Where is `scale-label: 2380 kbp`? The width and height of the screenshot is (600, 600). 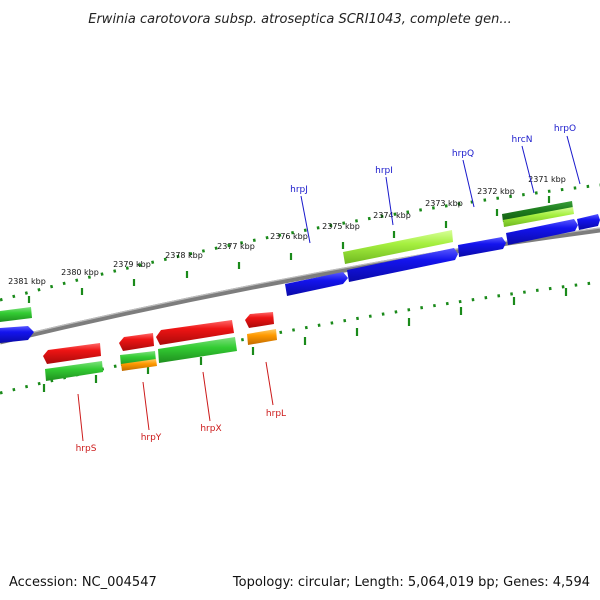 scale-label: 2380 kbp is located at coordinates (80, 272).